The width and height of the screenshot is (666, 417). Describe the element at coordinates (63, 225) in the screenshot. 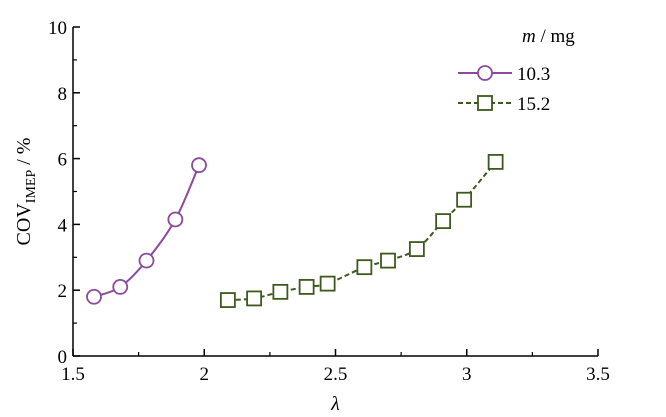

I see `y-tick-label-2: 4` at that location.